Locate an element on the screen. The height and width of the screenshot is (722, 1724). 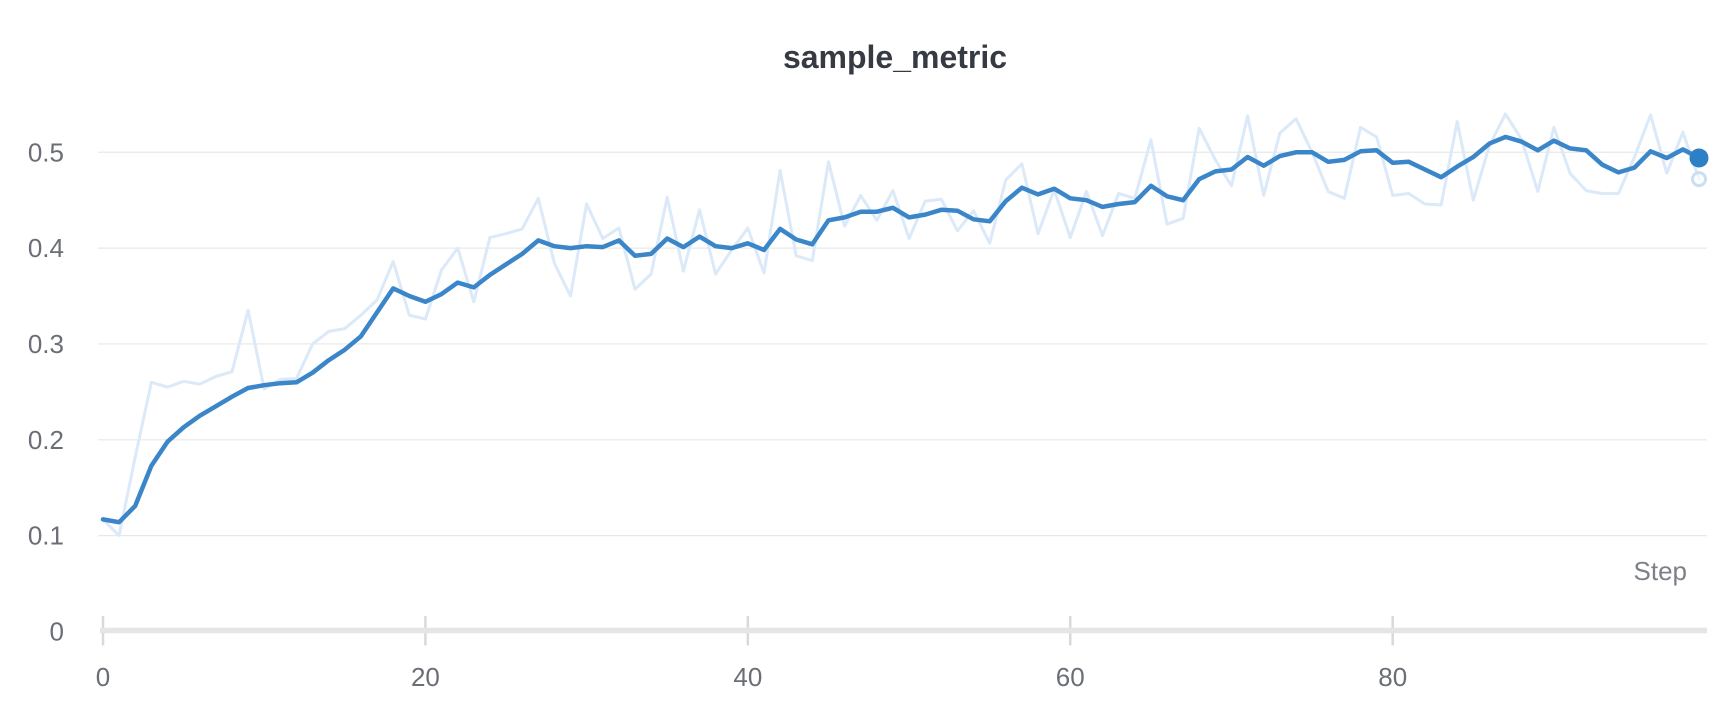
x-tick-label-60: 60 is located at coordinates (1070, 677).